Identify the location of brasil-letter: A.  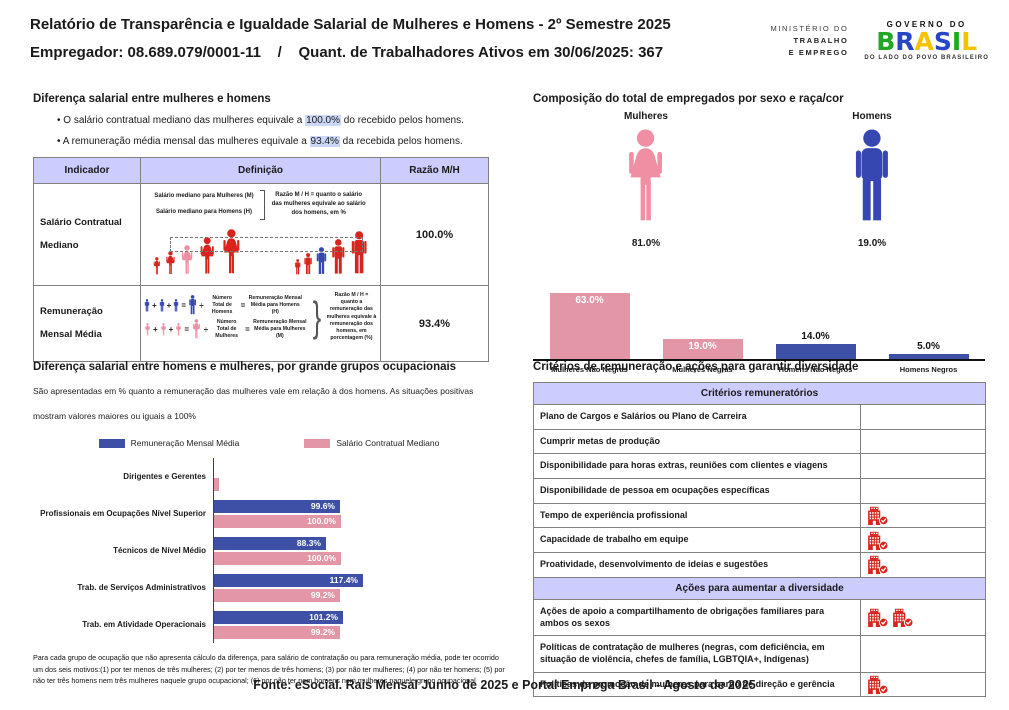
(924, 41).